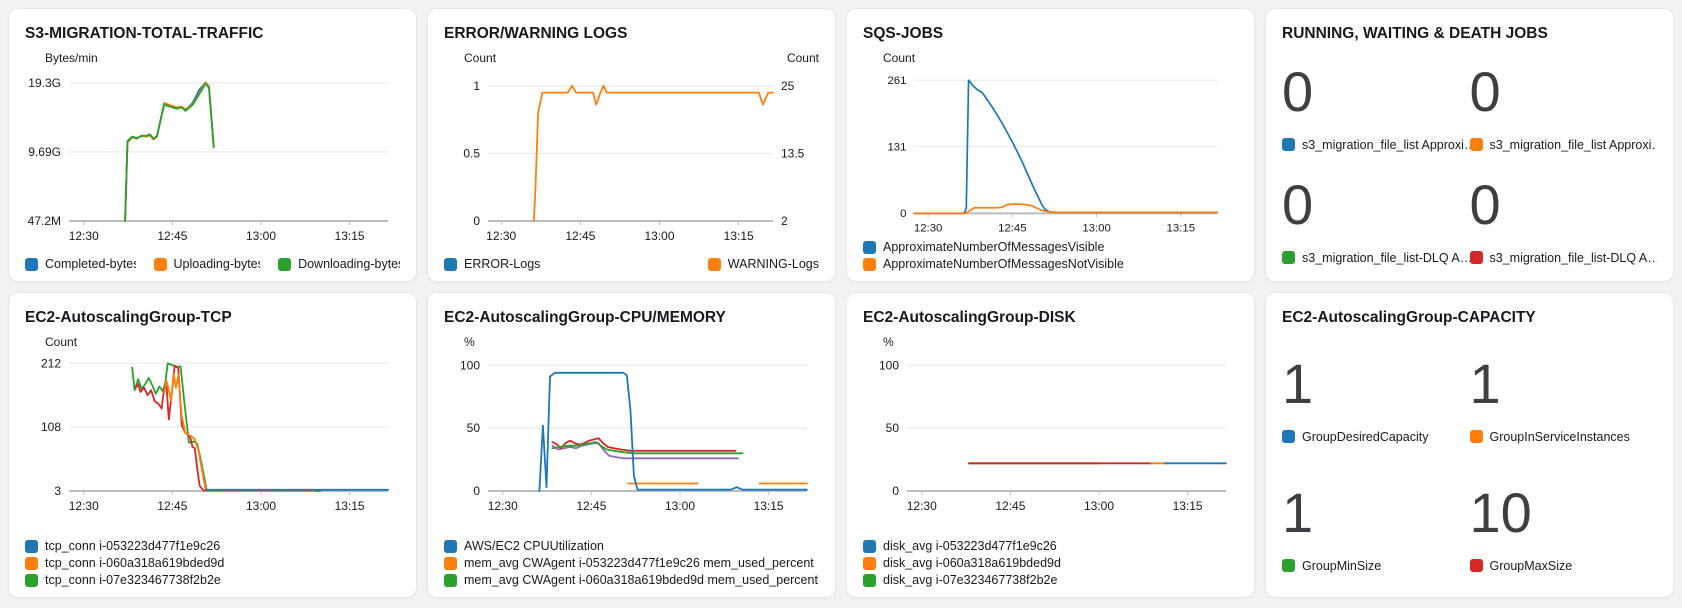 Image resolution: width=1682 pixels, height=608 pixels. I want to click on legend-item: WARNING-Logs, so click(763, 264).